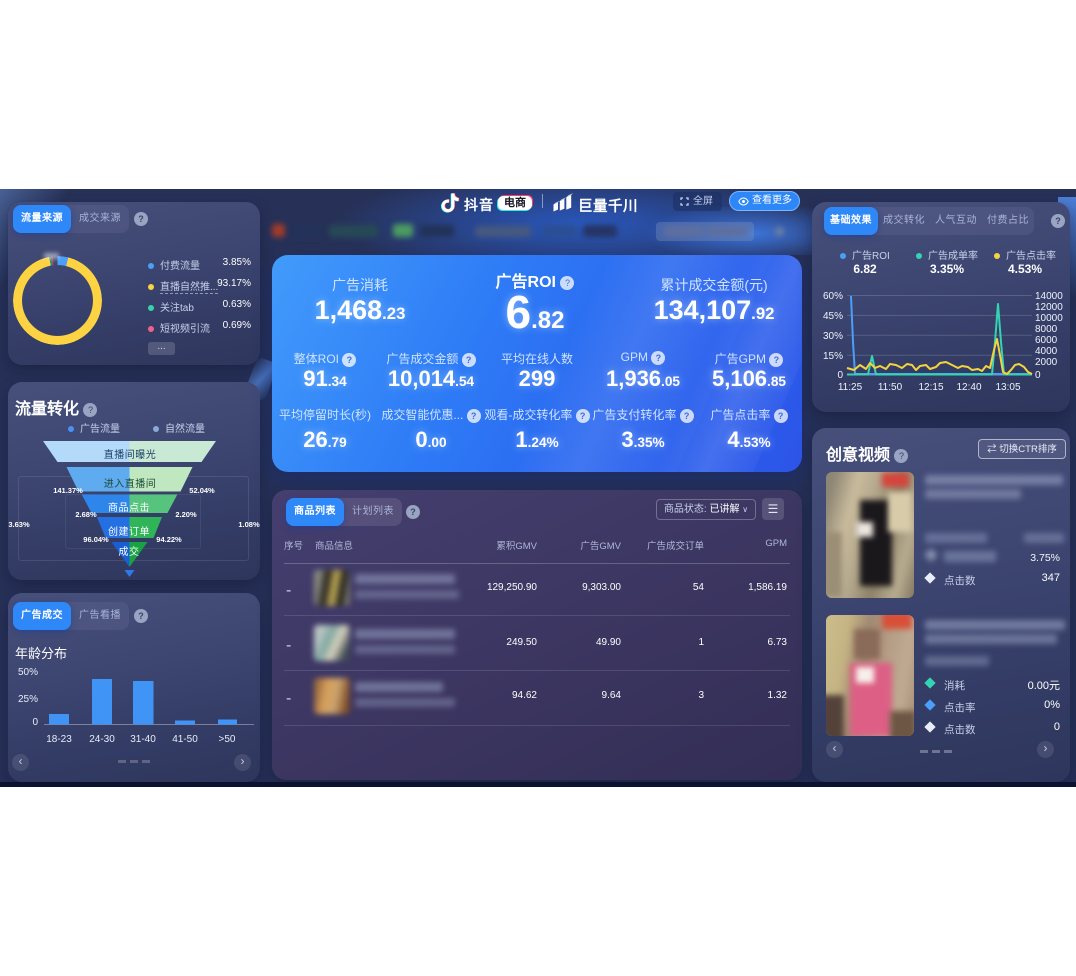  What do you see at coordinates (833, 356) in the screenshot?
I see `svg-text: 15%` at bounding box center [833, 356].